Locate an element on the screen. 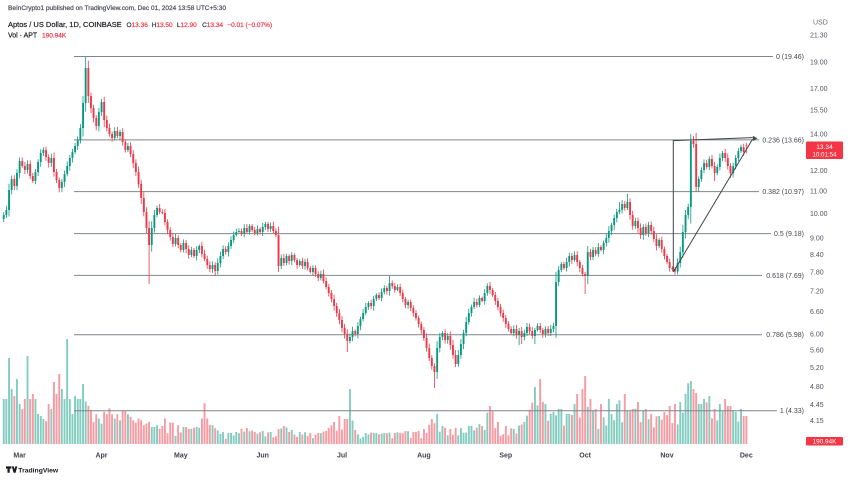 The image size is (850, 480). svg-text: Oct is located at coordinates (585, 456).